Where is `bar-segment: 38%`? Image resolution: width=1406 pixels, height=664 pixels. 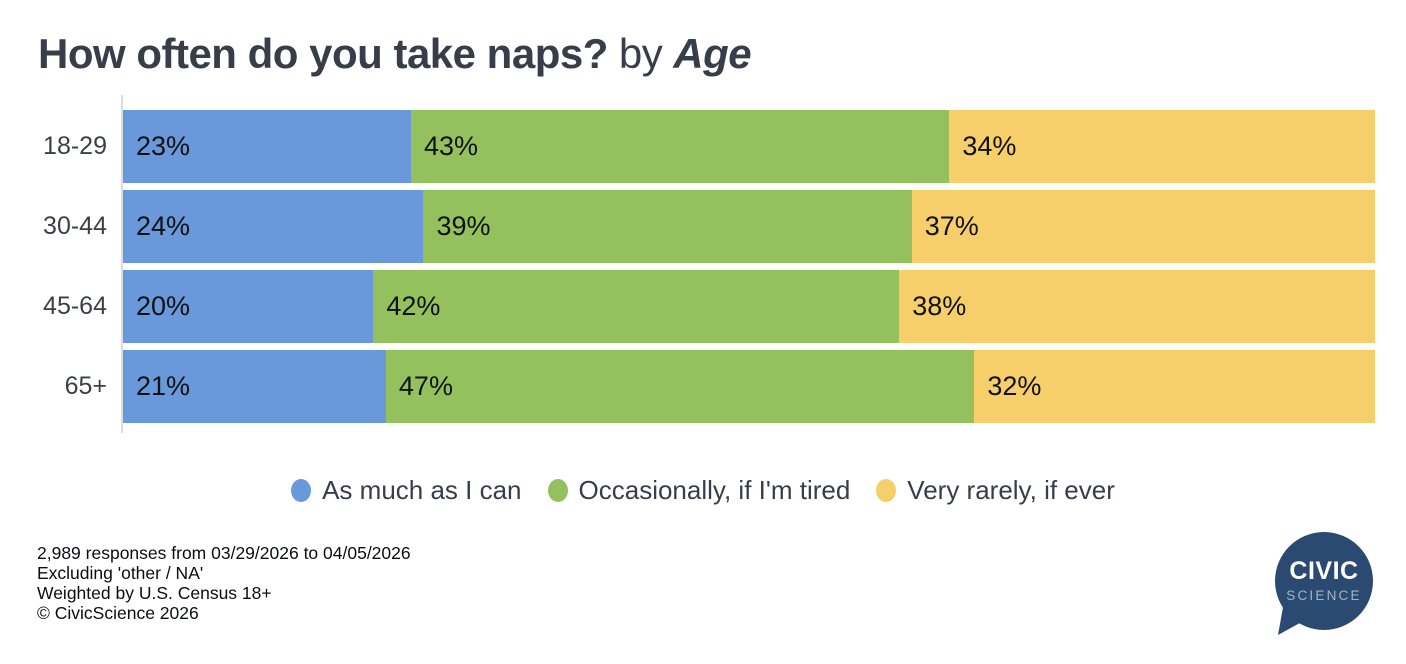
bar-segment: 38% is located at coordinates (1137, 306).